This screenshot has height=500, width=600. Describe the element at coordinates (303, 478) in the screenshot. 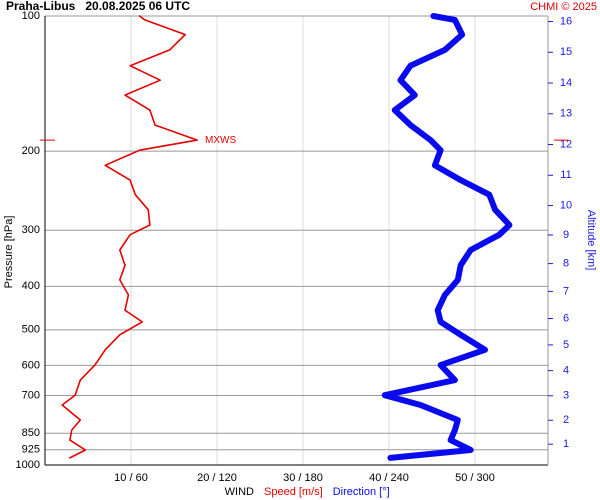

I see `x-tick-label: 30 / 180` at that location.